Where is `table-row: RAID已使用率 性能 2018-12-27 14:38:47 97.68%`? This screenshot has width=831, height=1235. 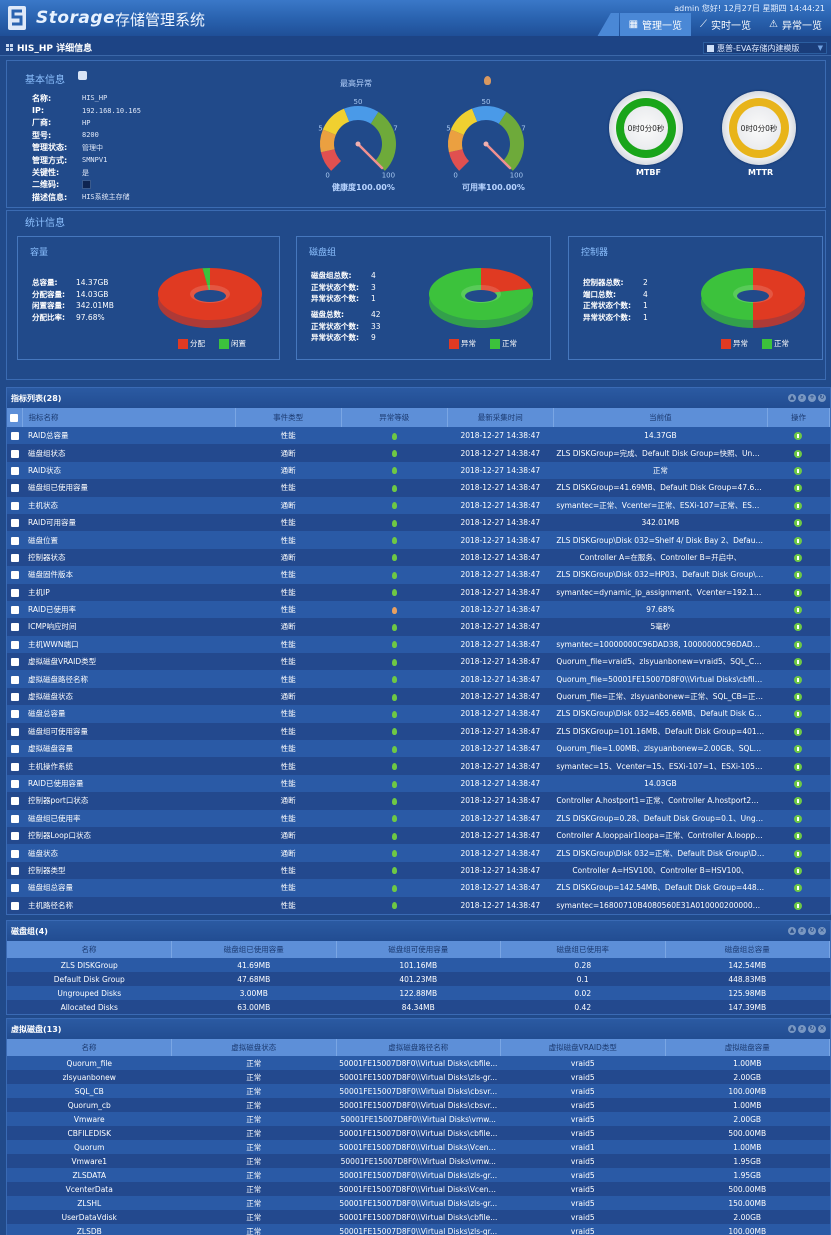
table-row: RAID已使用率 性能 2018-12-27 14:38:47 97.68% is located at coordinates (418, 609).